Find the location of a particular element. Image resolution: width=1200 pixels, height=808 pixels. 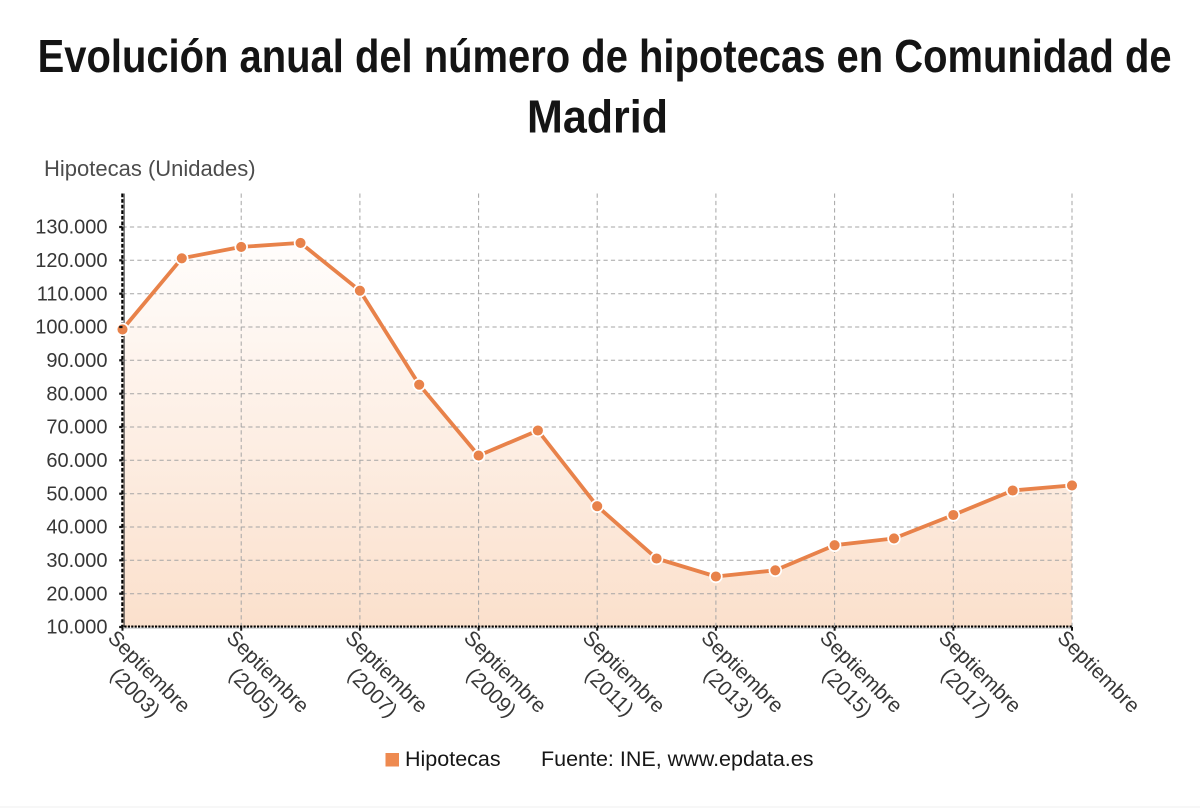

svg-text: 70.000 is located at coordinates (76, 428).